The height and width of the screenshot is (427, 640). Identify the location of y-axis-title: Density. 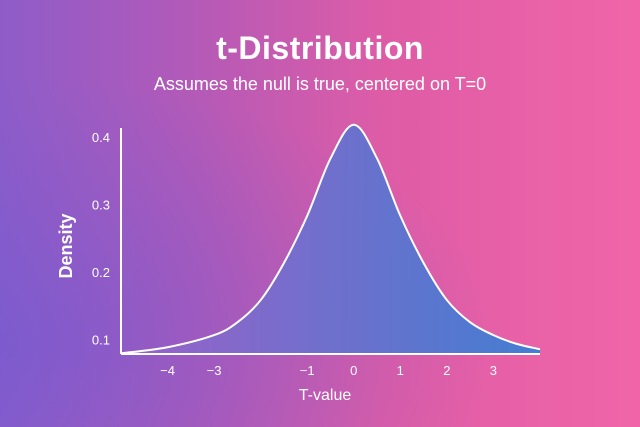
(66, 245).